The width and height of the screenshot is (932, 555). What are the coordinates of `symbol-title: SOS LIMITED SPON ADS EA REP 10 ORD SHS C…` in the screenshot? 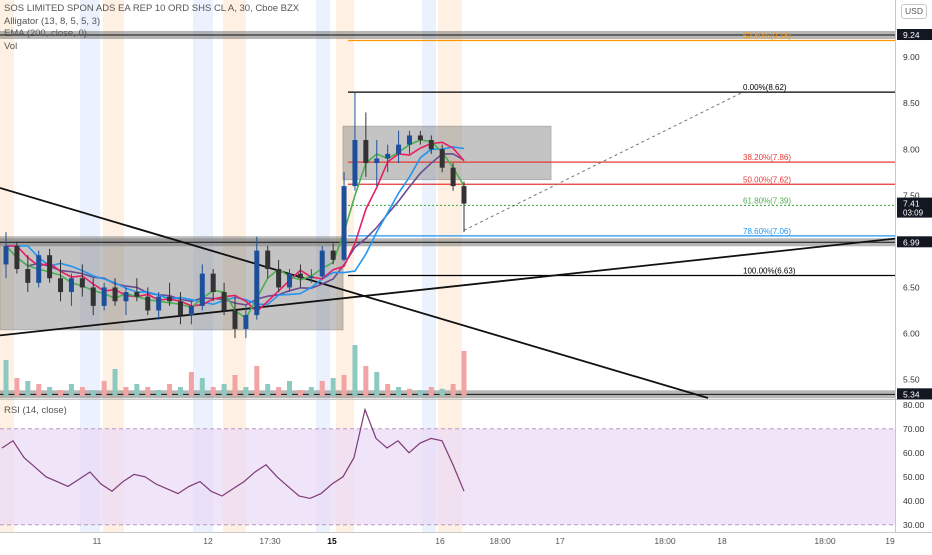 It's located at (152, 8).